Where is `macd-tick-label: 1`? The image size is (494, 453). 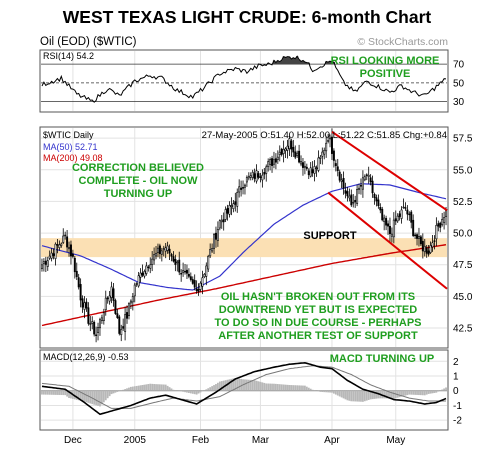
macd-tick-label: 1 is located at coordinates (456, 377).